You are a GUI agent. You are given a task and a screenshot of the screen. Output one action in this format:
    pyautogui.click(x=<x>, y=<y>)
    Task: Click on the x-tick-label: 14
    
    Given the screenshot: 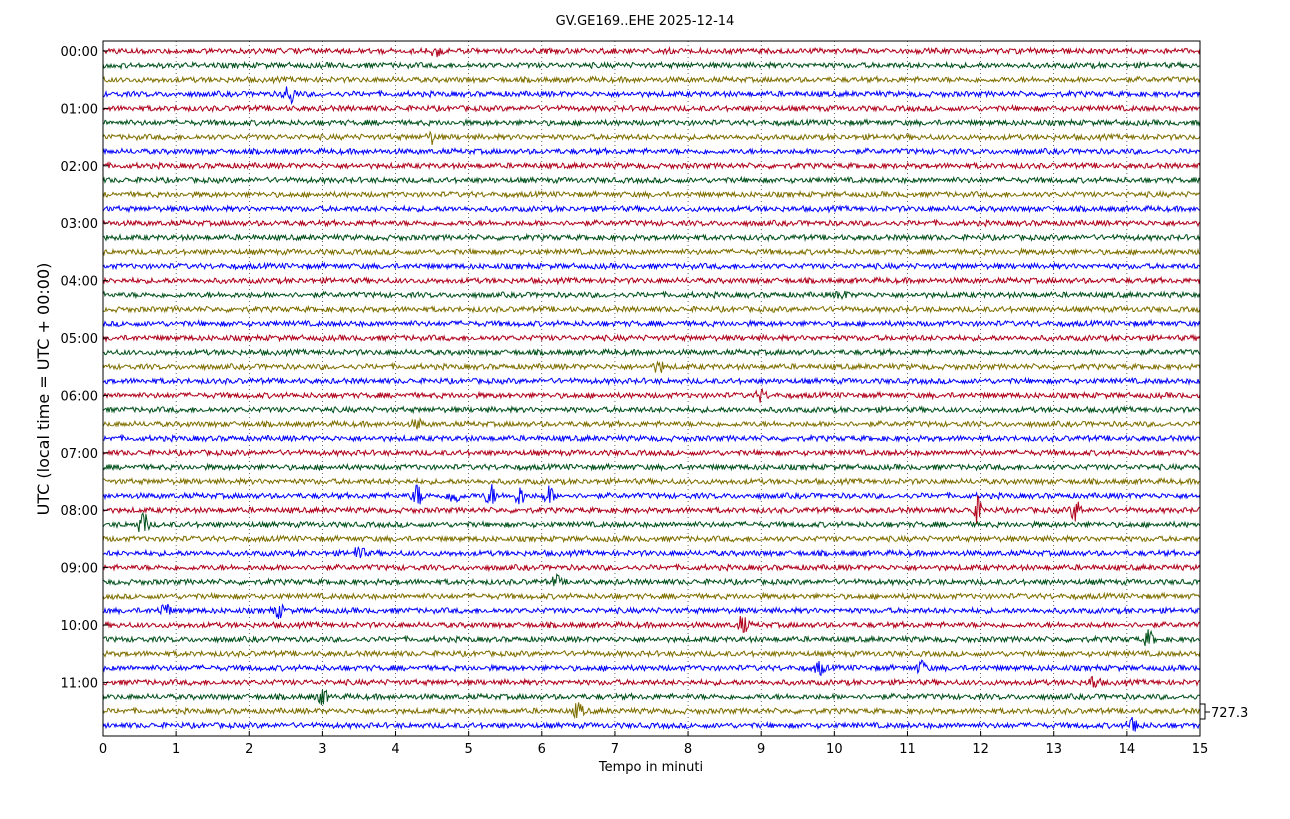 What is the action you would take?
    pyautogui.click(x=1127, y=749)
    